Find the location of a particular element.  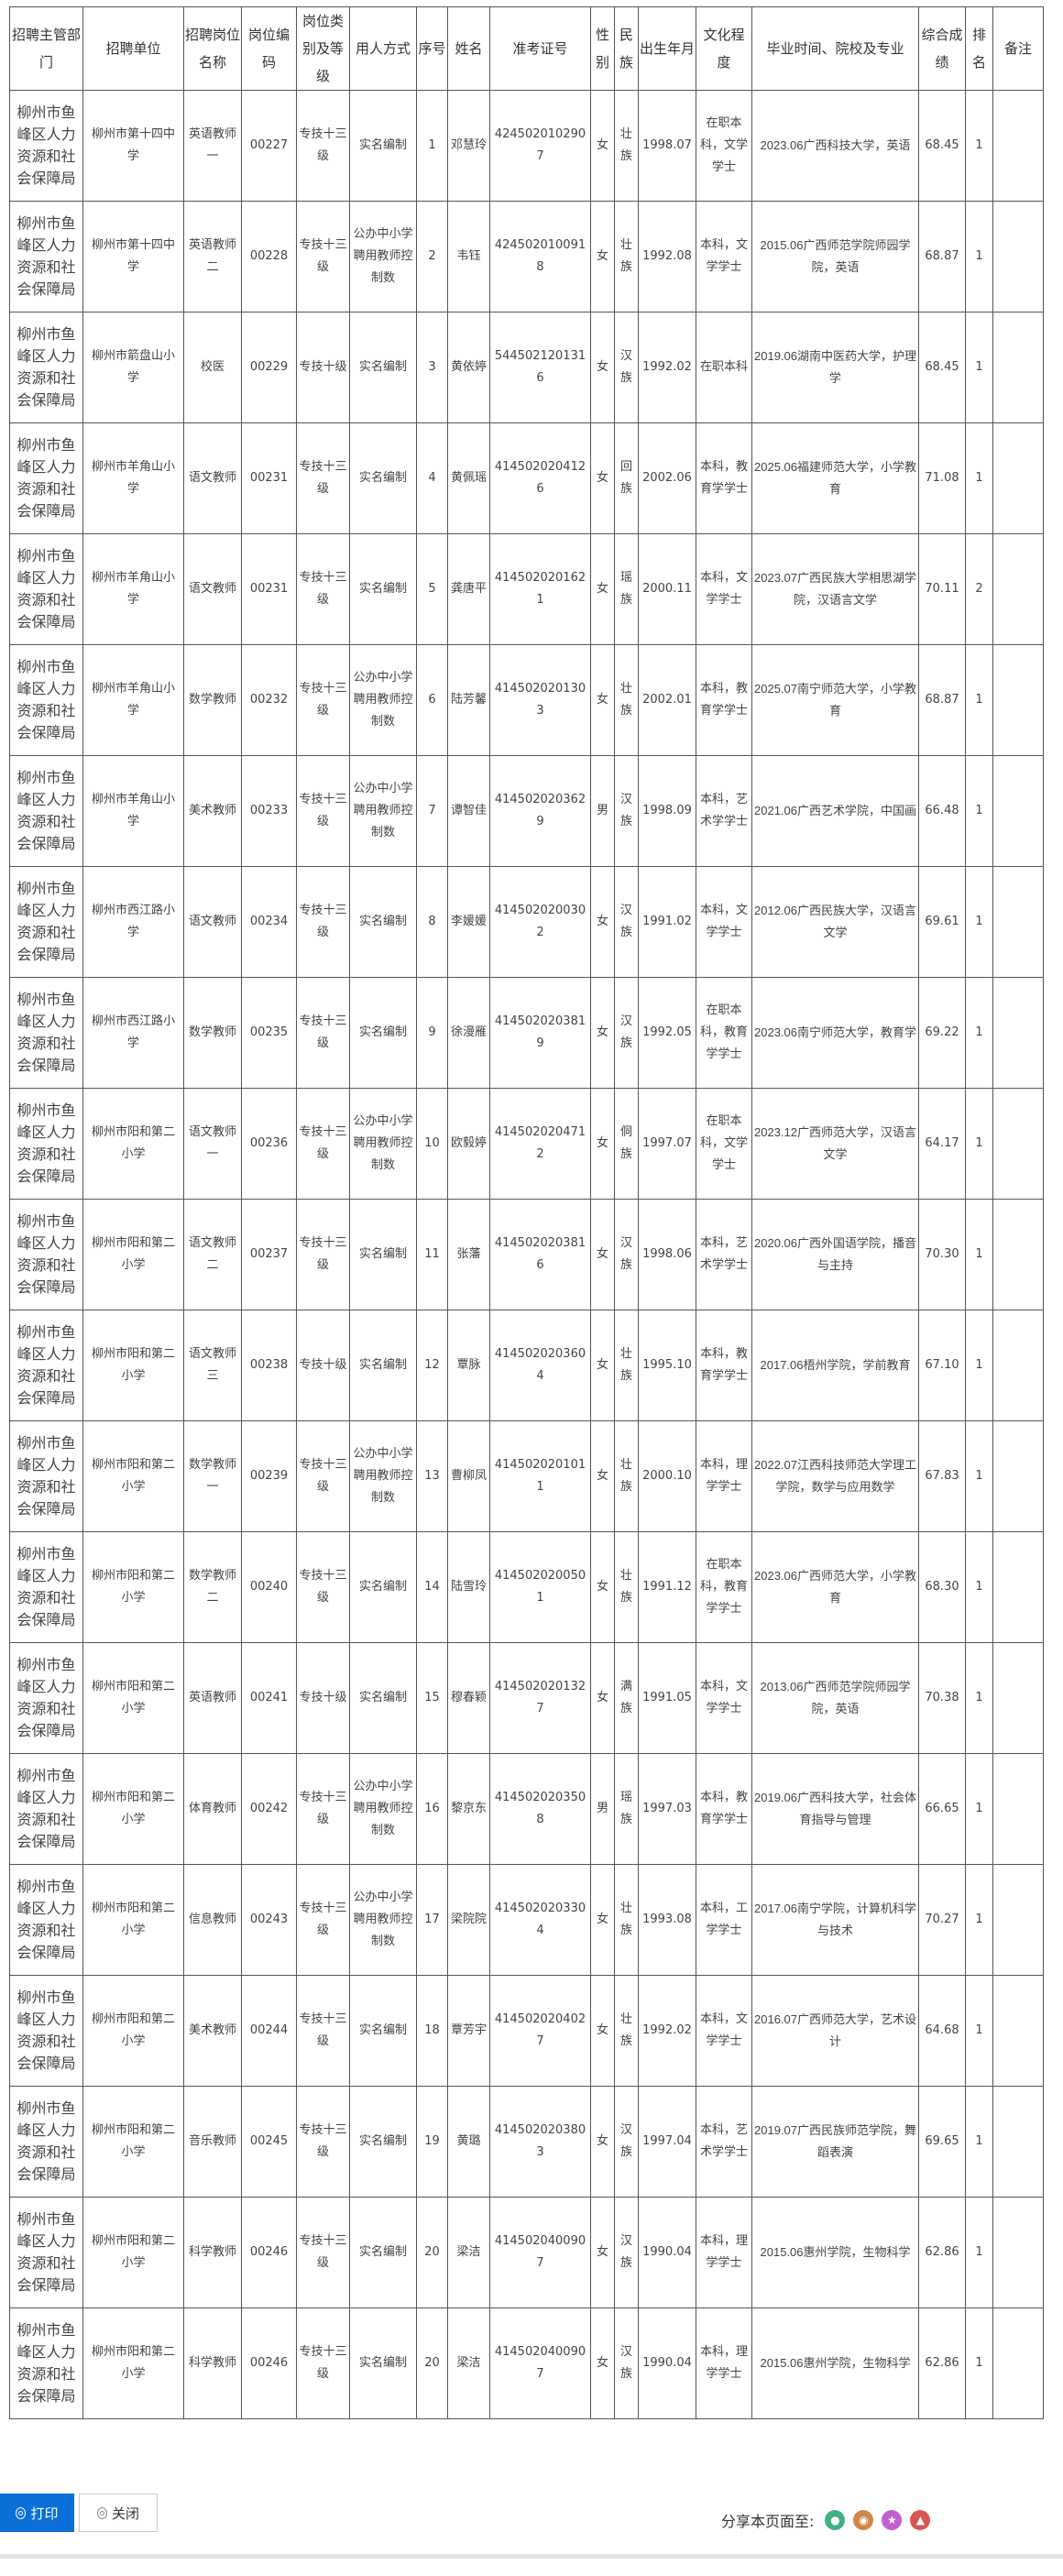

qq-icon: ▲ is located at coordinates (920, 2520).